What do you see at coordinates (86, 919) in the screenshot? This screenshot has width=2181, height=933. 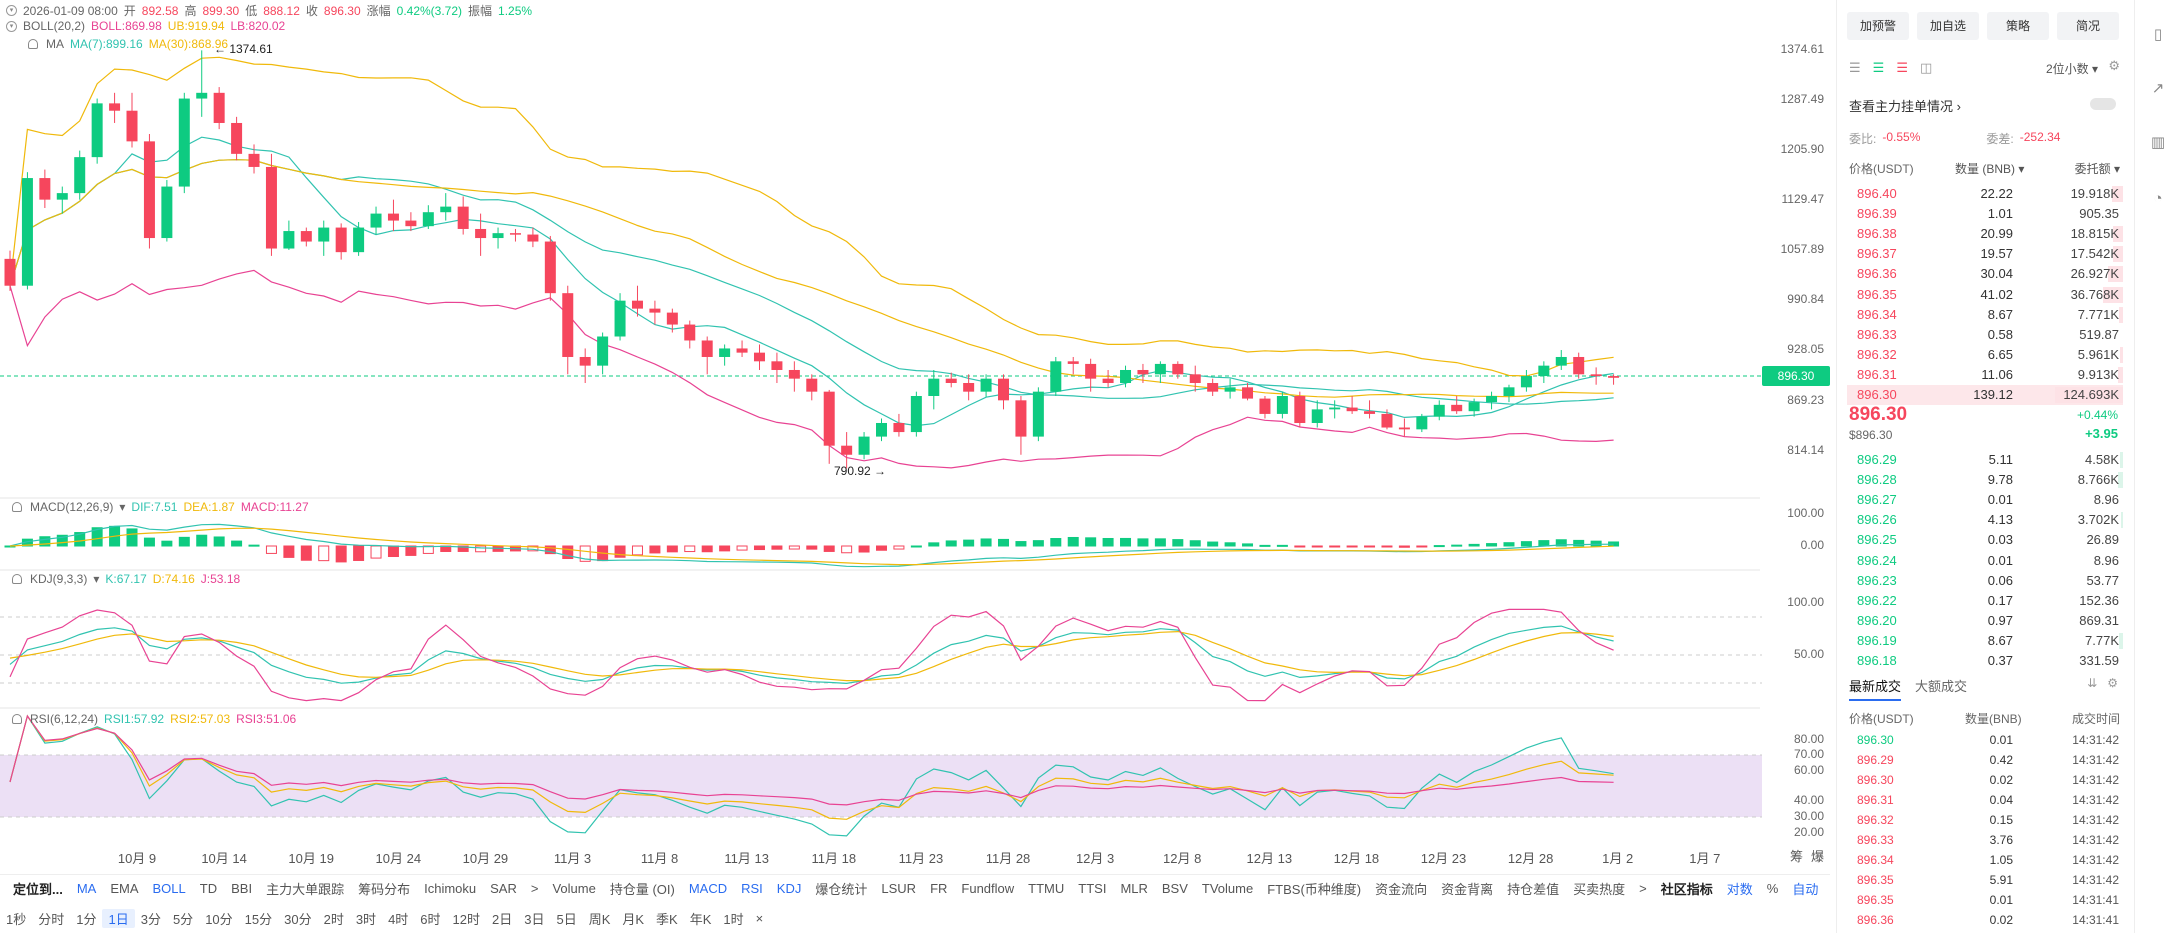 I see `interval-item: 1分` at bounding box center [86, 919].